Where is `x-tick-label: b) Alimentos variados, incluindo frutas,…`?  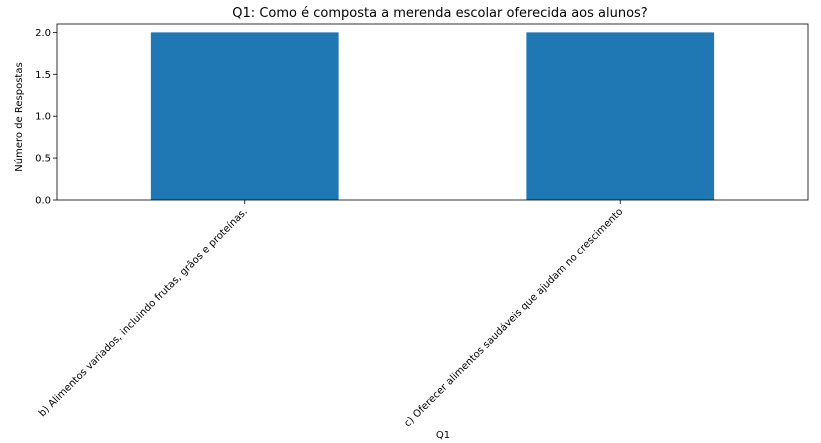
x-tick-label: b) Alimentos variados, incluindo frutas,… is located at coordinates (143, 313).